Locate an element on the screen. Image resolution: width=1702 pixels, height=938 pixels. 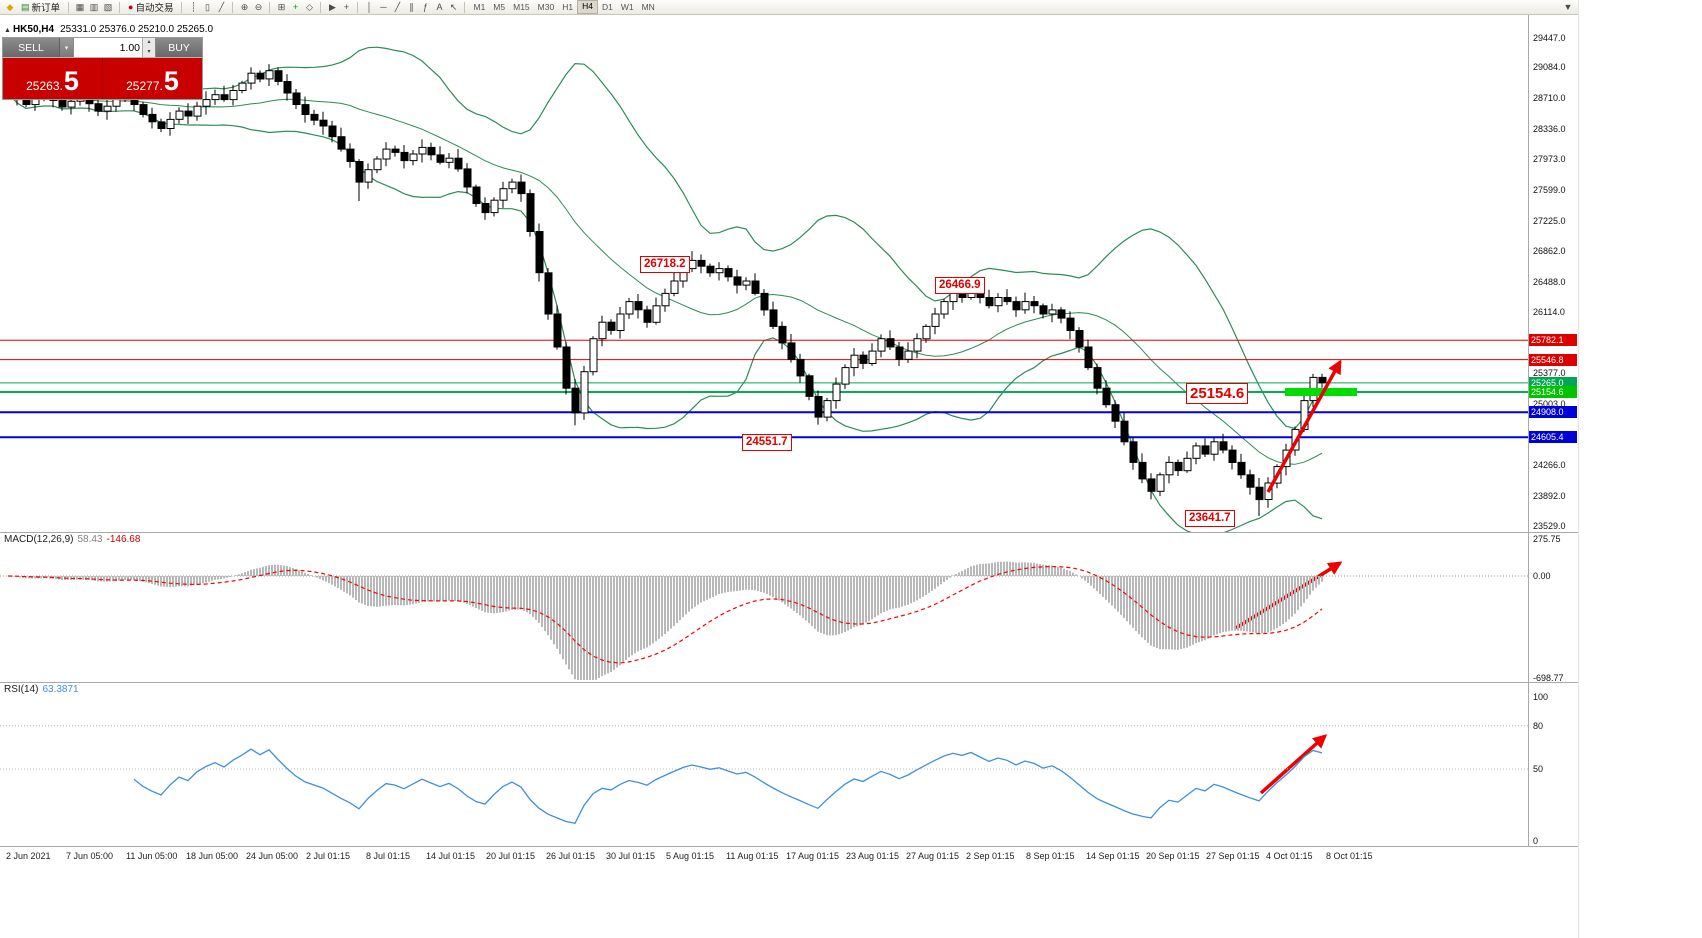
scale-divider is located at coordinates (1528, 430).